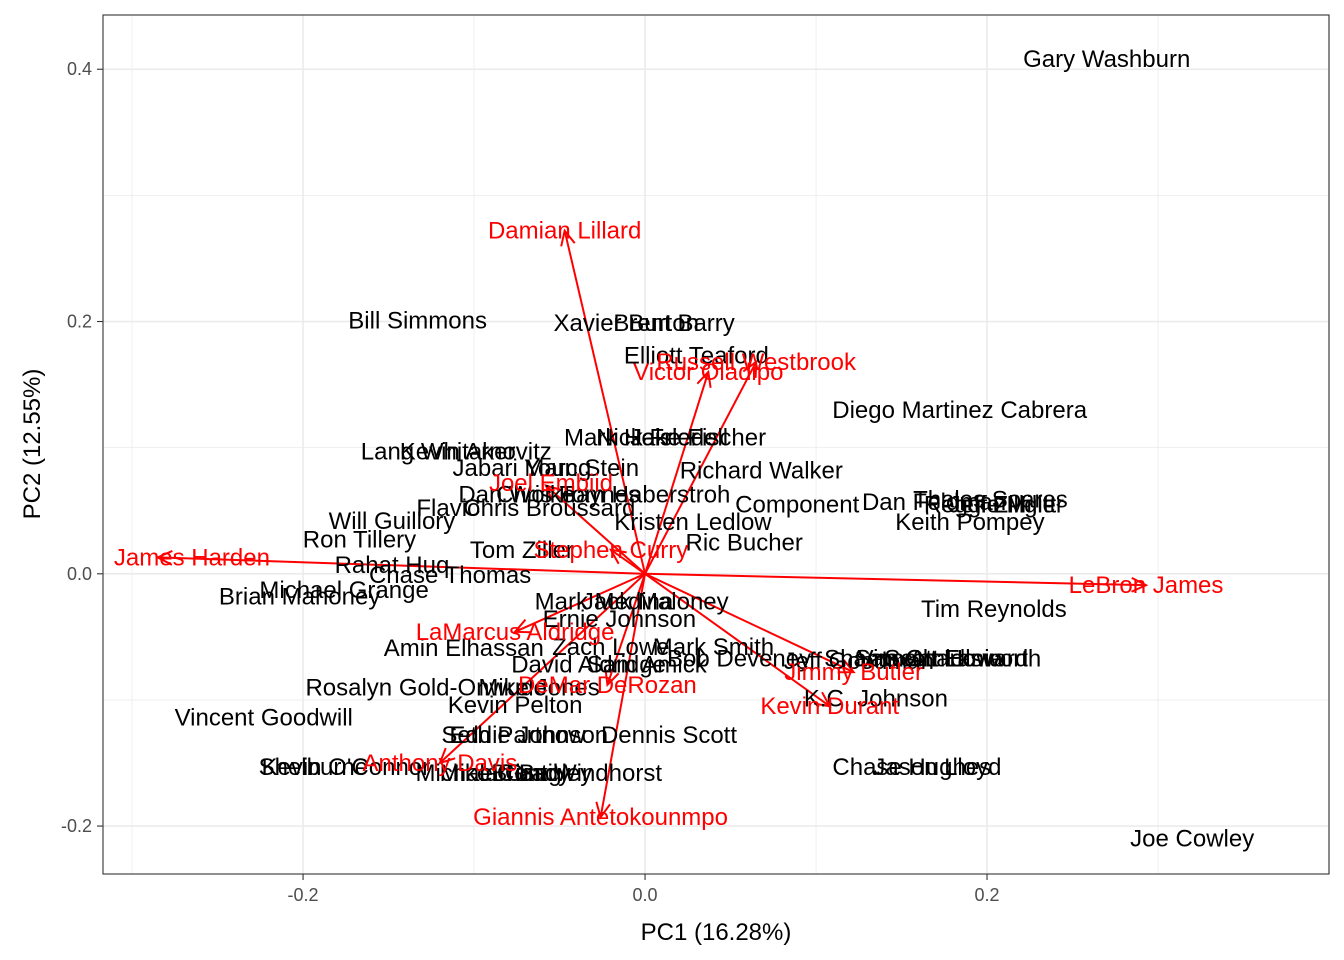  I want to click on loading-label: Kevin Durant, so click(829, 706).